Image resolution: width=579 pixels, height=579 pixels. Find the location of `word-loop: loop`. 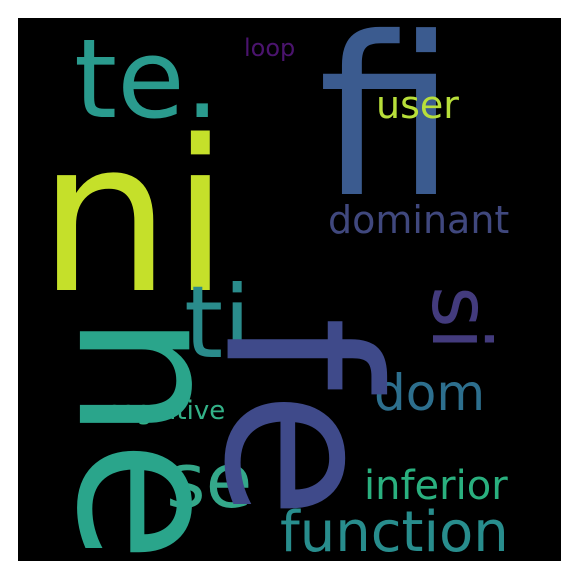

word-loop: loop is located at coordinates (270, 48).